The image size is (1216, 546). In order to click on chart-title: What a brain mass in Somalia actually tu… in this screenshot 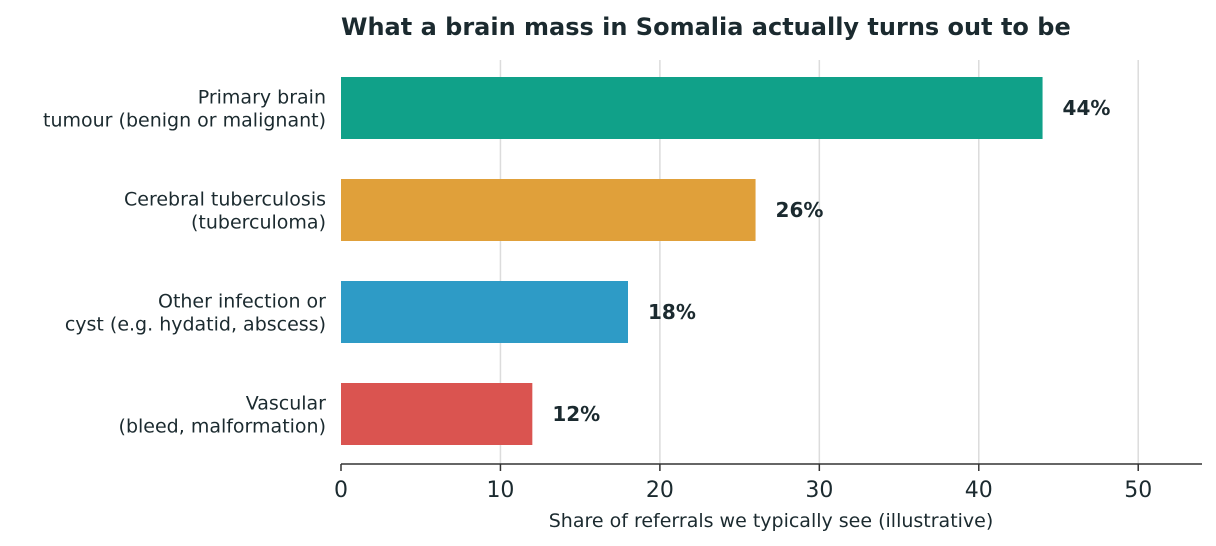, I will do `click(706, 27)`.